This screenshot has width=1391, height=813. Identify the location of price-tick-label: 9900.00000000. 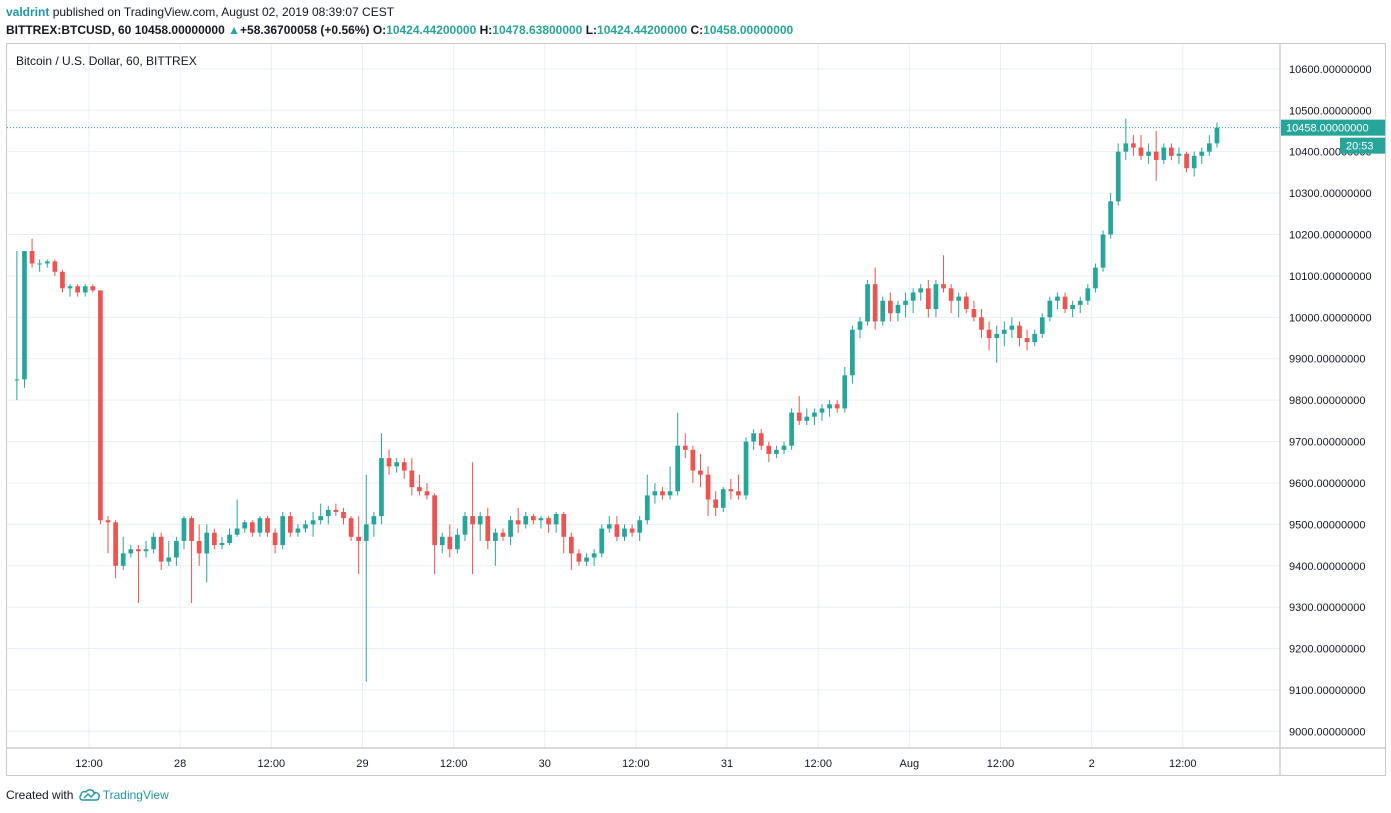
(1327, 360).